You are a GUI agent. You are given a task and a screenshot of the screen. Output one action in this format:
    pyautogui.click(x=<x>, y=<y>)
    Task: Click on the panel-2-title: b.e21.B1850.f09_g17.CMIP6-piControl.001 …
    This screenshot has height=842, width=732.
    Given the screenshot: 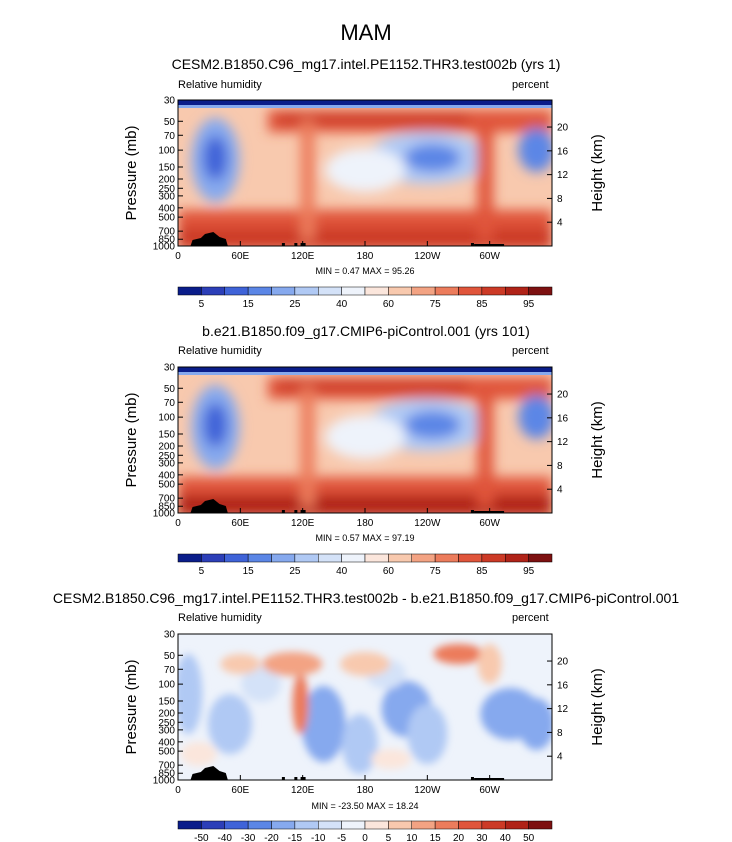 What is the action you would take?
    pyautogui.click(x=366, y=331)
    